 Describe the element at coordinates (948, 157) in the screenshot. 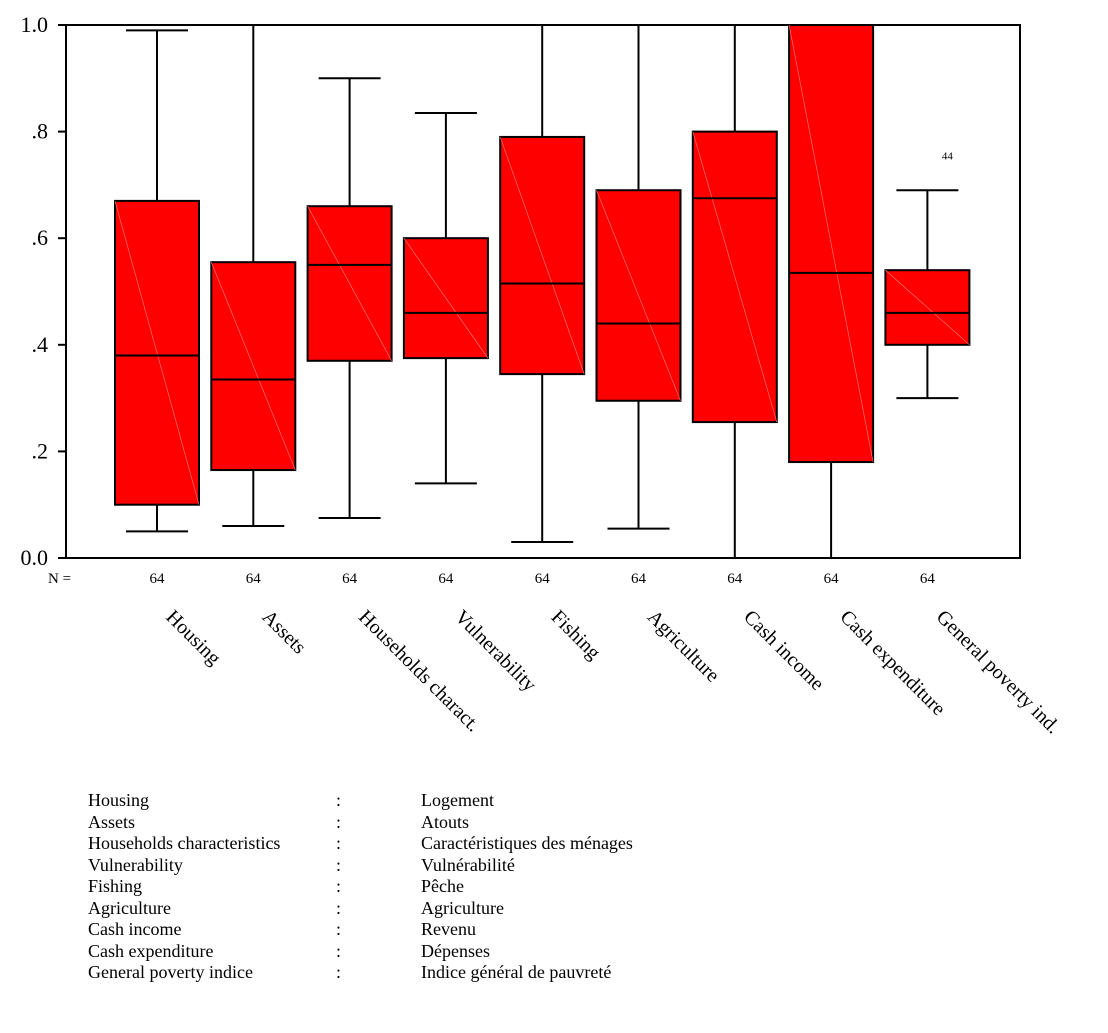

I see `outlier-label: 44` at that location.